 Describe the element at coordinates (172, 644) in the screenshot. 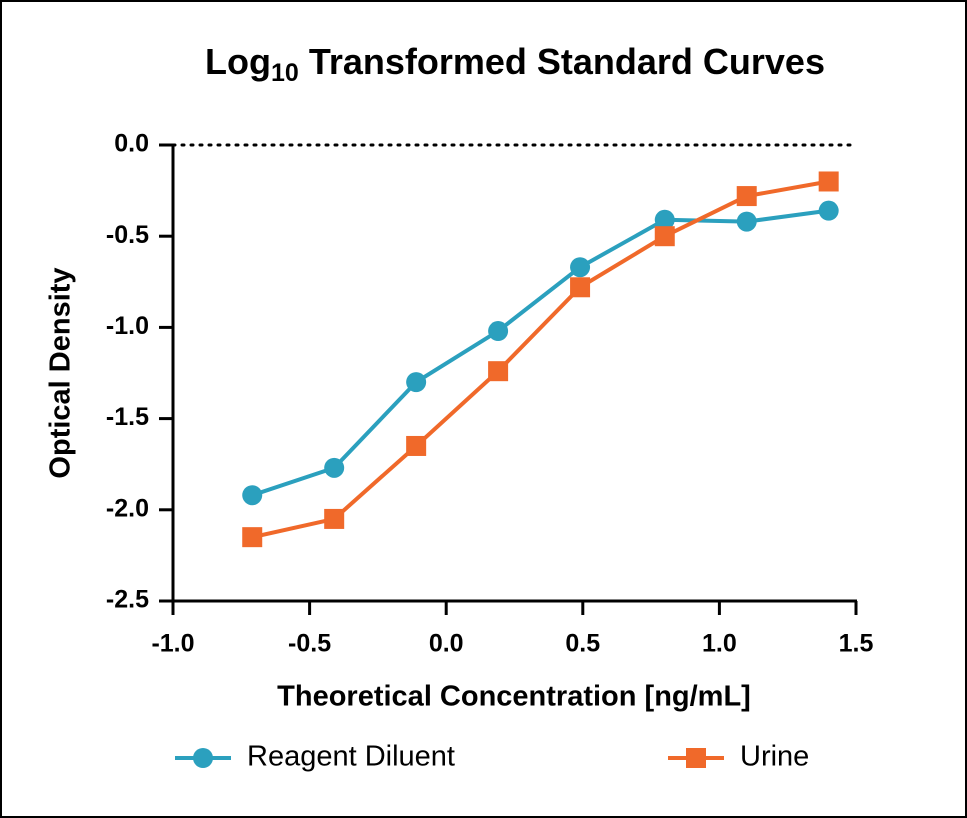

I see `x-tick-label: -1.0` at that location.